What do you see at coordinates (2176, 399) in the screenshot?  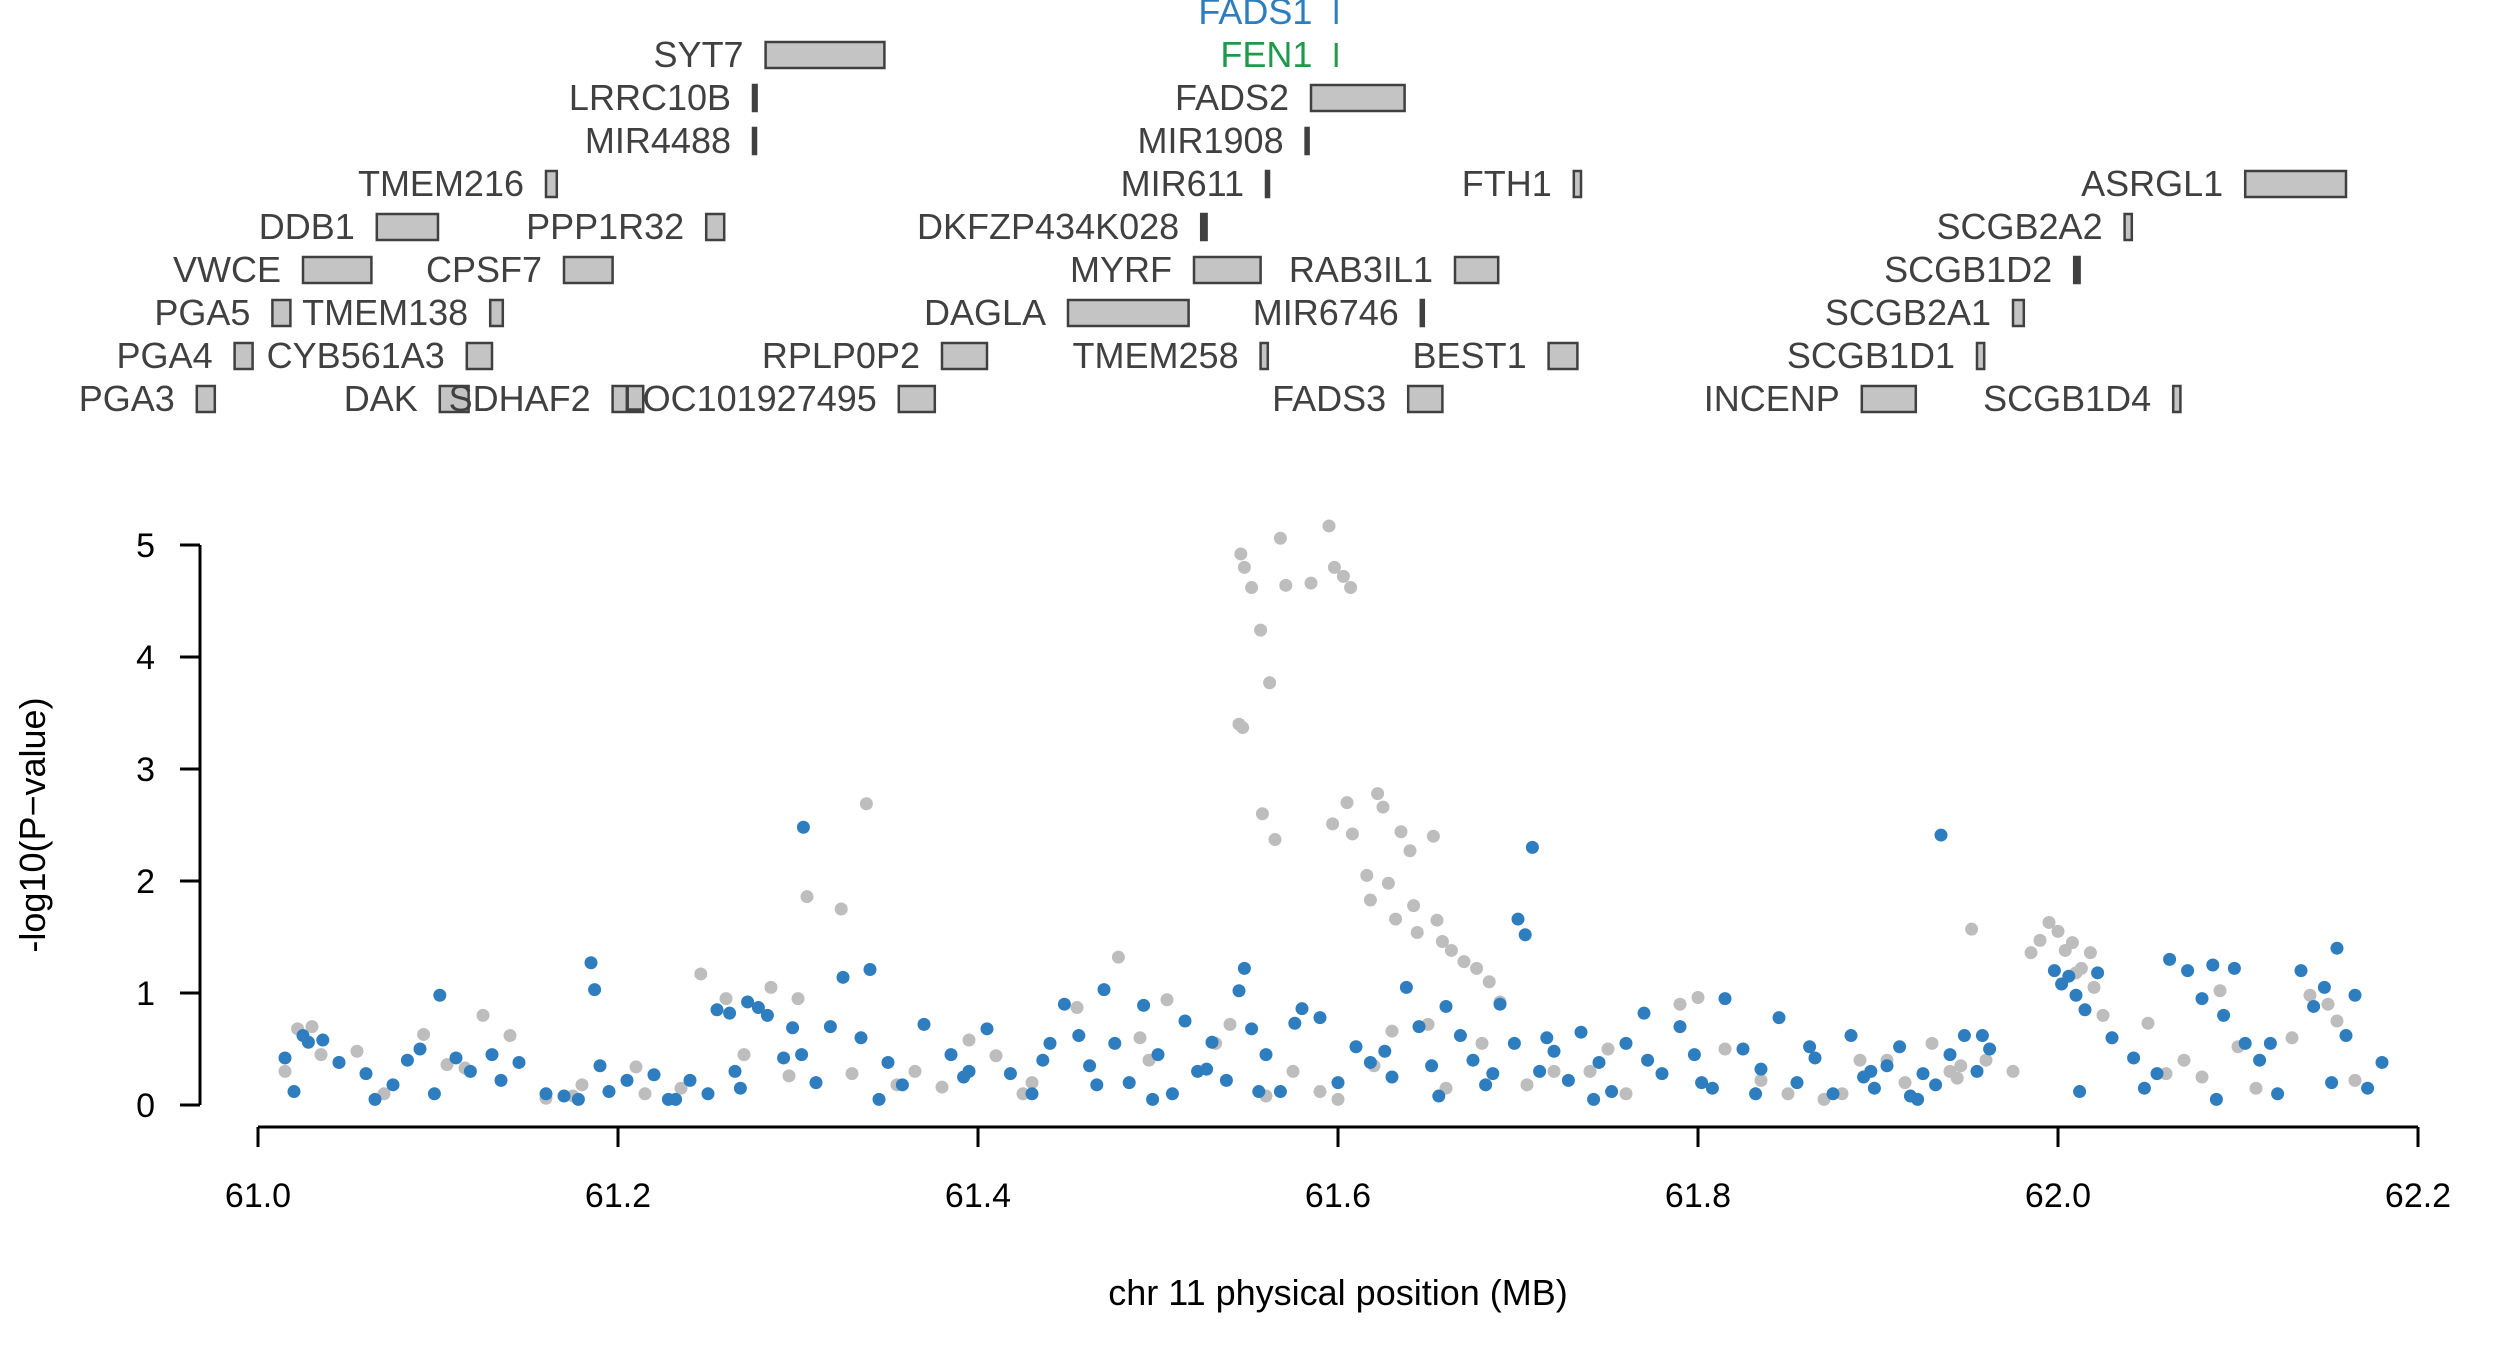 I see `gene-box-scgb1d4` at bounding box center [2176, 399].